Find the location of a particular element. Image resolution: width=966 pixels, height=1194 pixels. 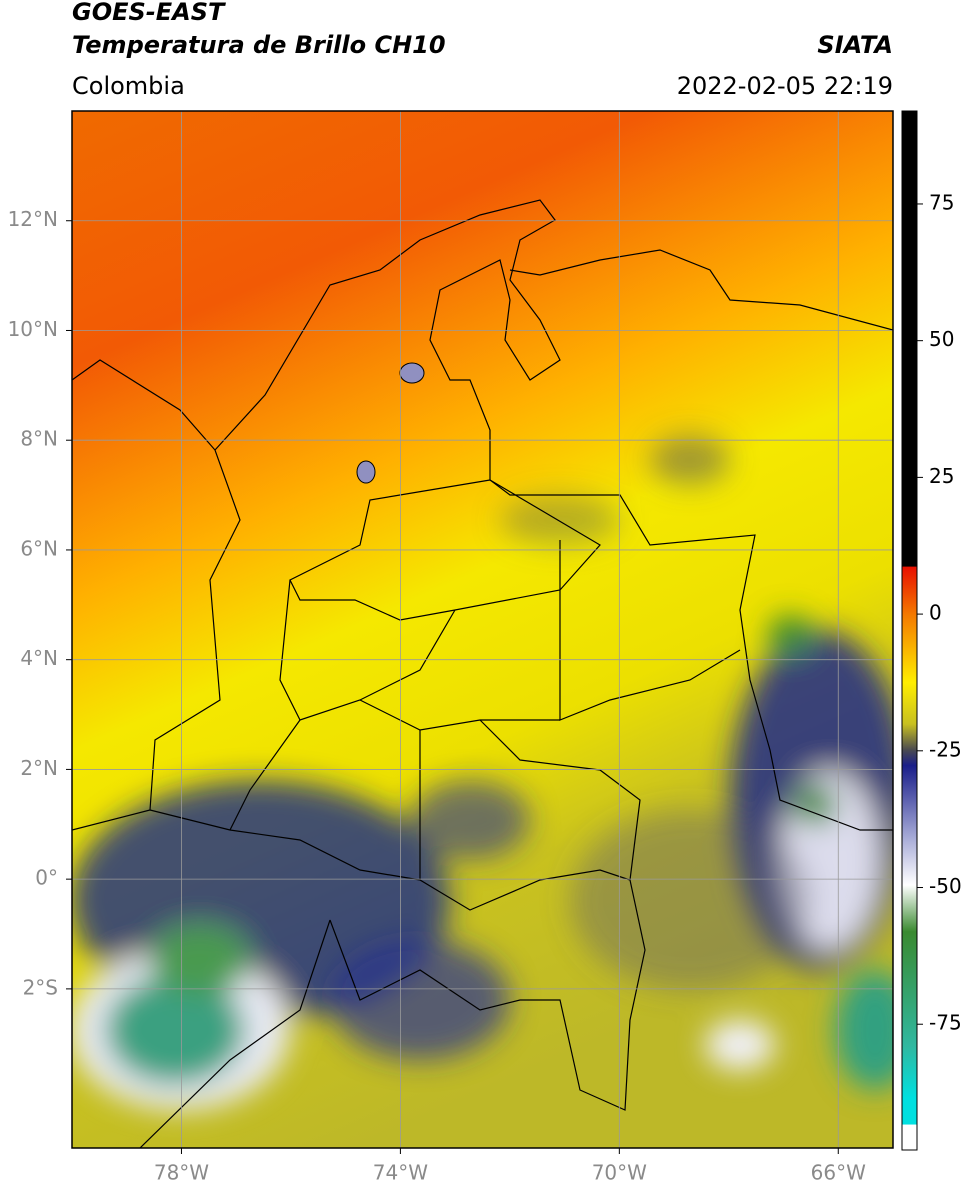

y-tick-label: 4°N is located at coordinates (39, 658).